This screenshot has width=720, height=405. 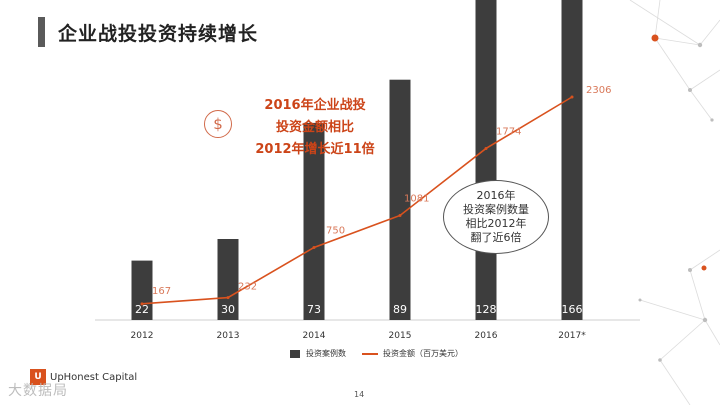 What do you see at coordinates (486, 309) in the screenshot?
I see `bar-value-label: 128` at bounding box center [486, 309].